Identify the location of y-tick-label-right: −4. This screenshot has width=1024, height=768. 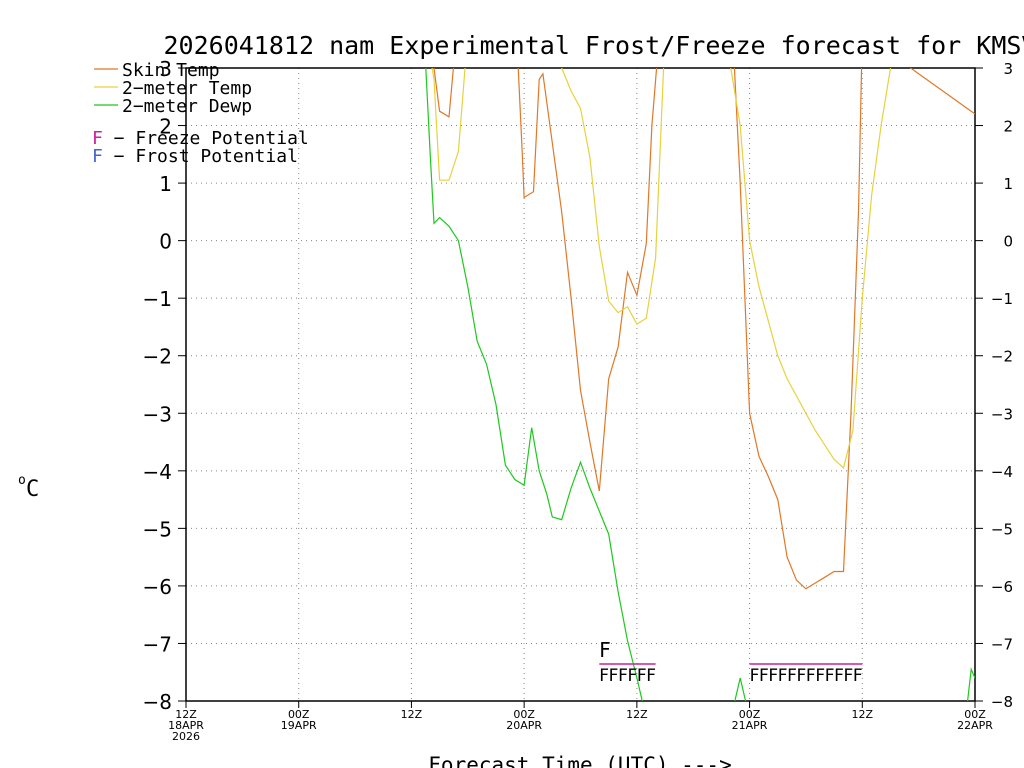
(1002, 472).